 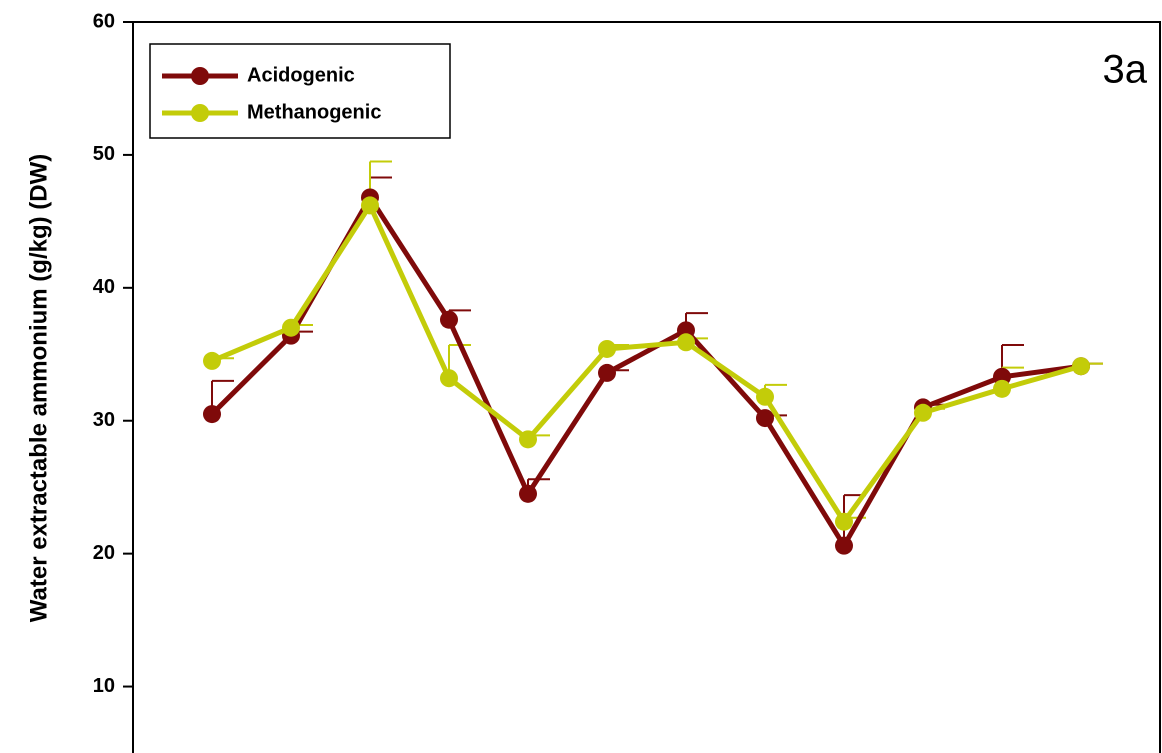 I want to click on y-tick-label: 40, so click(x=104, y=287).